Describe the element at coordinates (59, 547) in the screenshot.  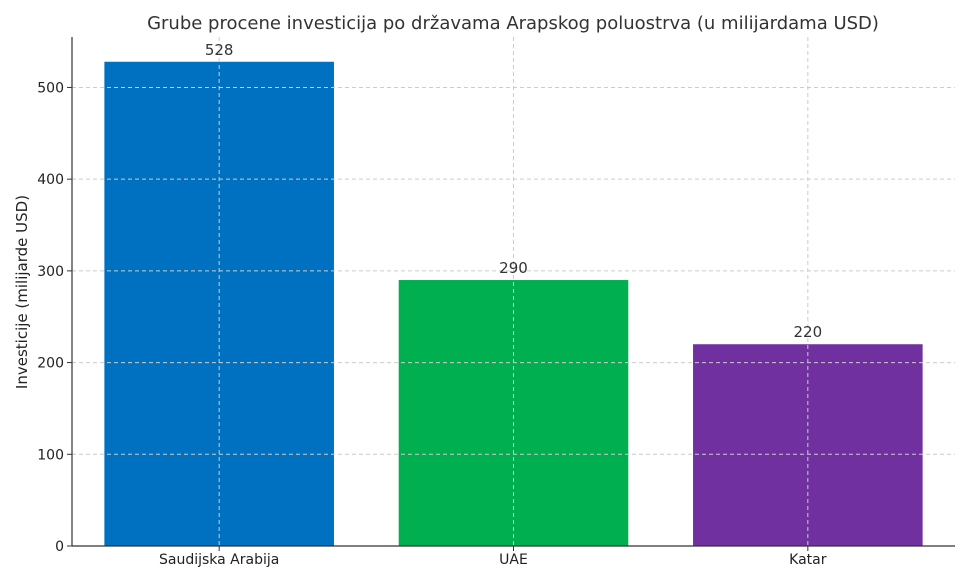
I see `y-tick-label-0: 0` at that location.